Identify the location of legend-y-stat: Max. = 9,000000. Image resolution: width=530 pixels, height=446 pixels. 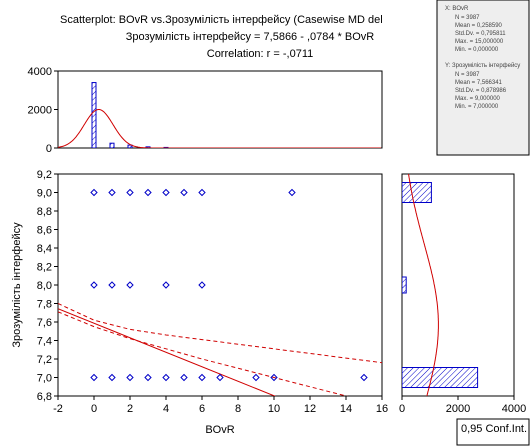
(478, 99).